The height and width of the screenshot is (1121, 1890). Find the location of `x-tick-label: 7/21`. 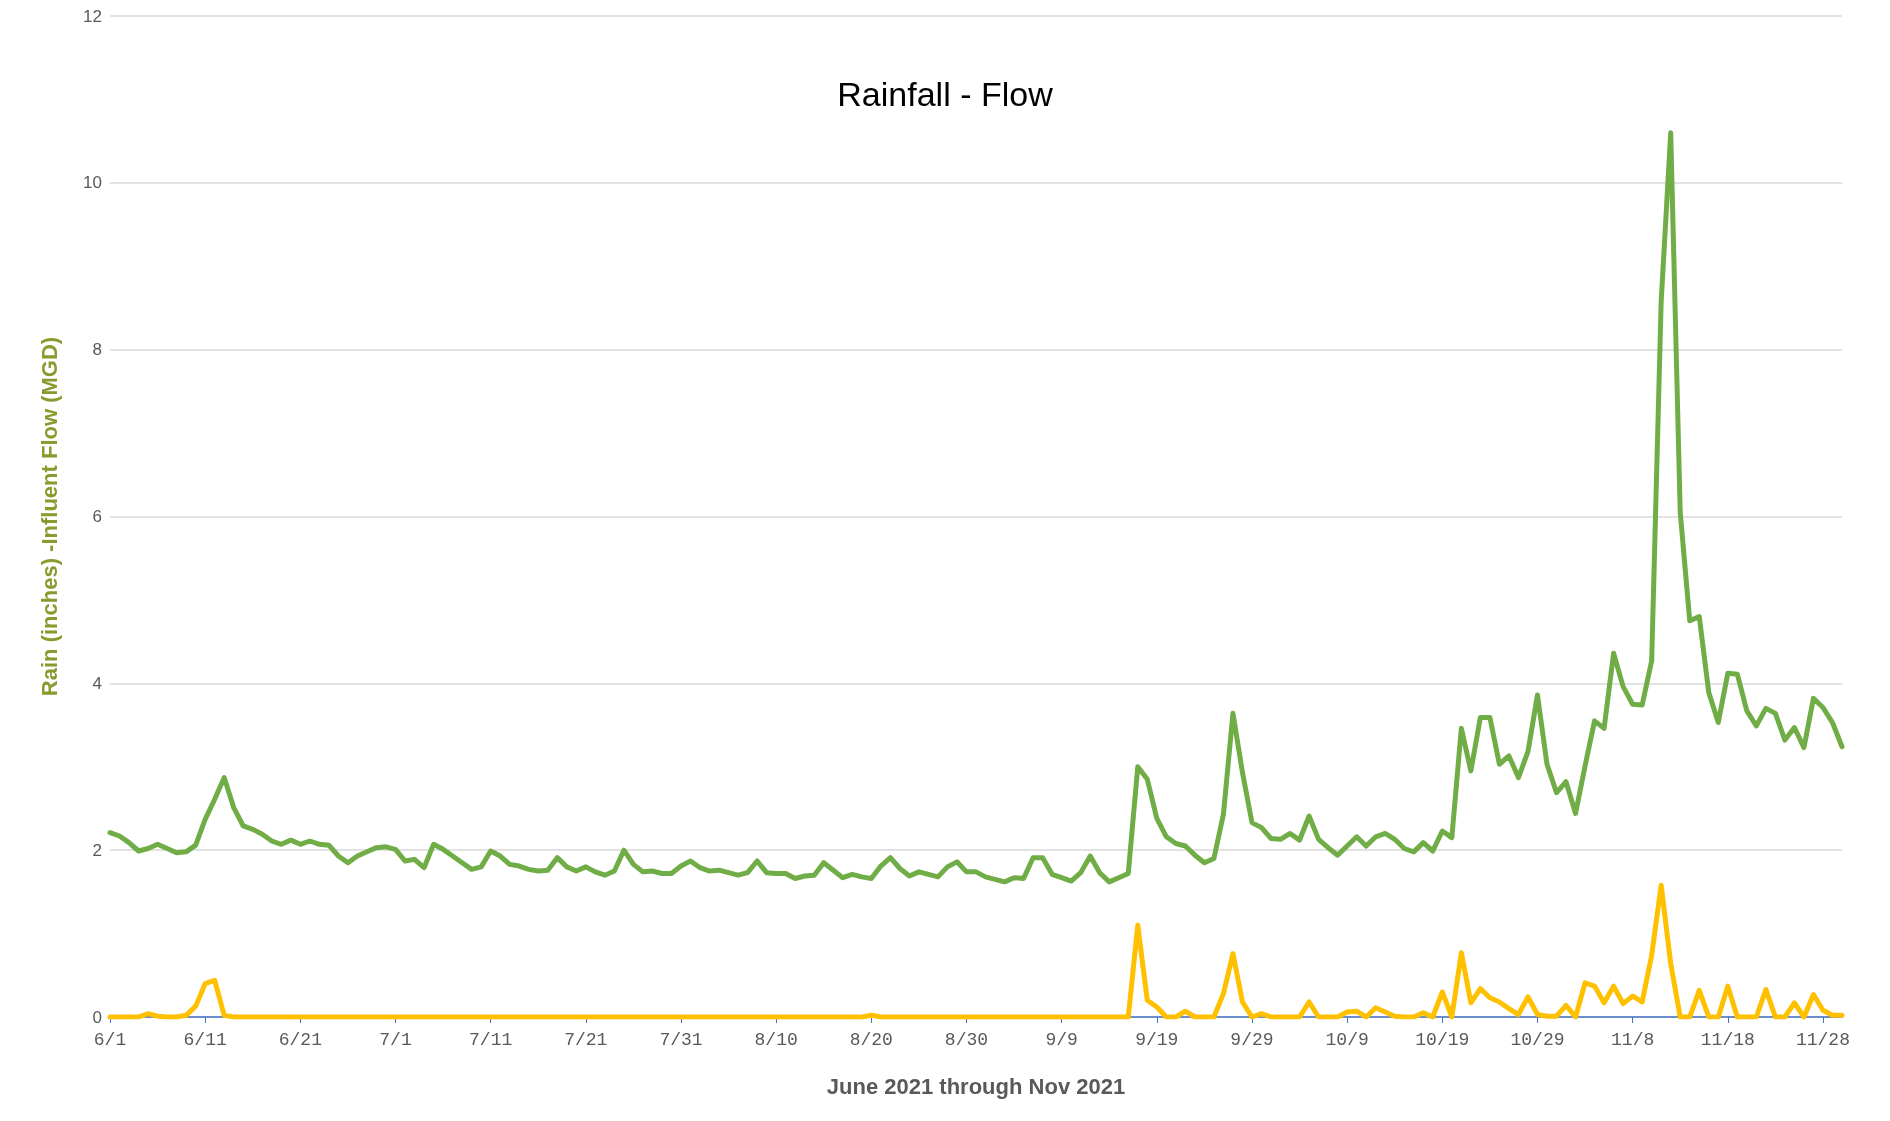

x-tick-label: 7/21 is located at coordinates (586, 1040).